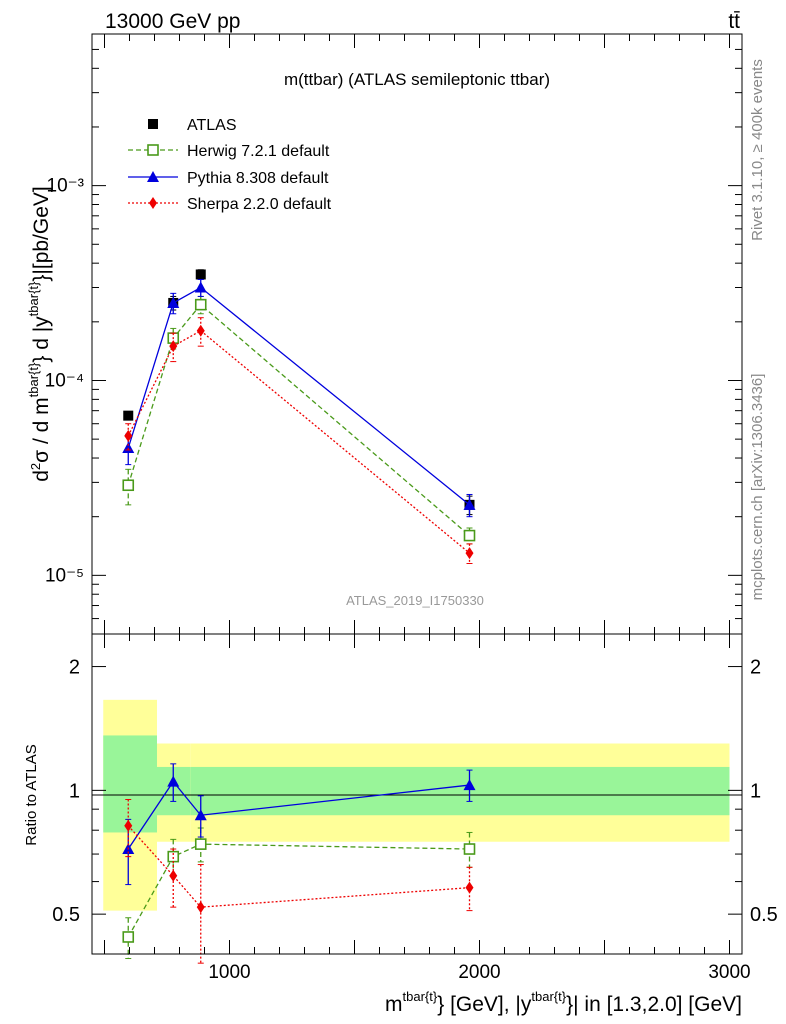 This screenshot has height=1024, width=786. I want to click on ratio-series-sherpa, so click(299, 881).